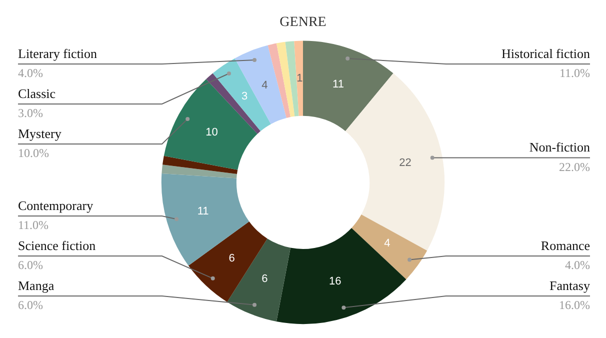 This screenshot has height=338, width=606. What do you see at coordinates (335, 281) in the screenshot?
I see `data-label: 16` at bounding box center [335, 281].